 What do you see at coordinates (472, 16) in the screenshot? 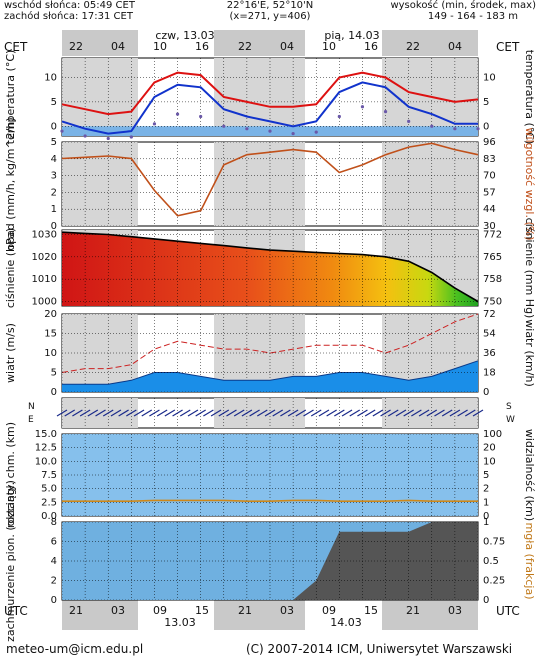
I see `elevation-values: 149 - 164 - 183 m` at bounding box center [472, 16].